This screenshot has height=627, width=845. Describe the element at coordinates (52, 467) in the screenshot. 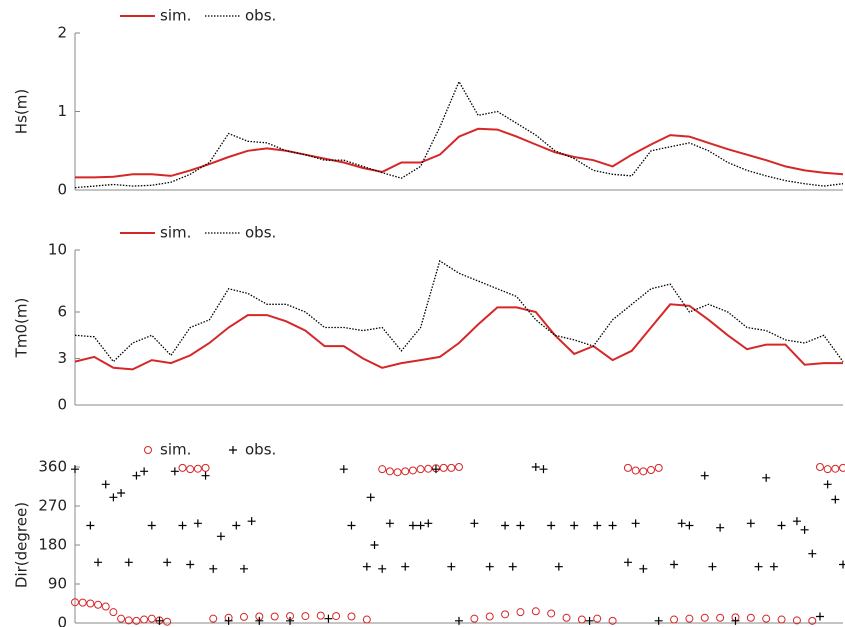

I see `y-tick-label: 360` at that location.